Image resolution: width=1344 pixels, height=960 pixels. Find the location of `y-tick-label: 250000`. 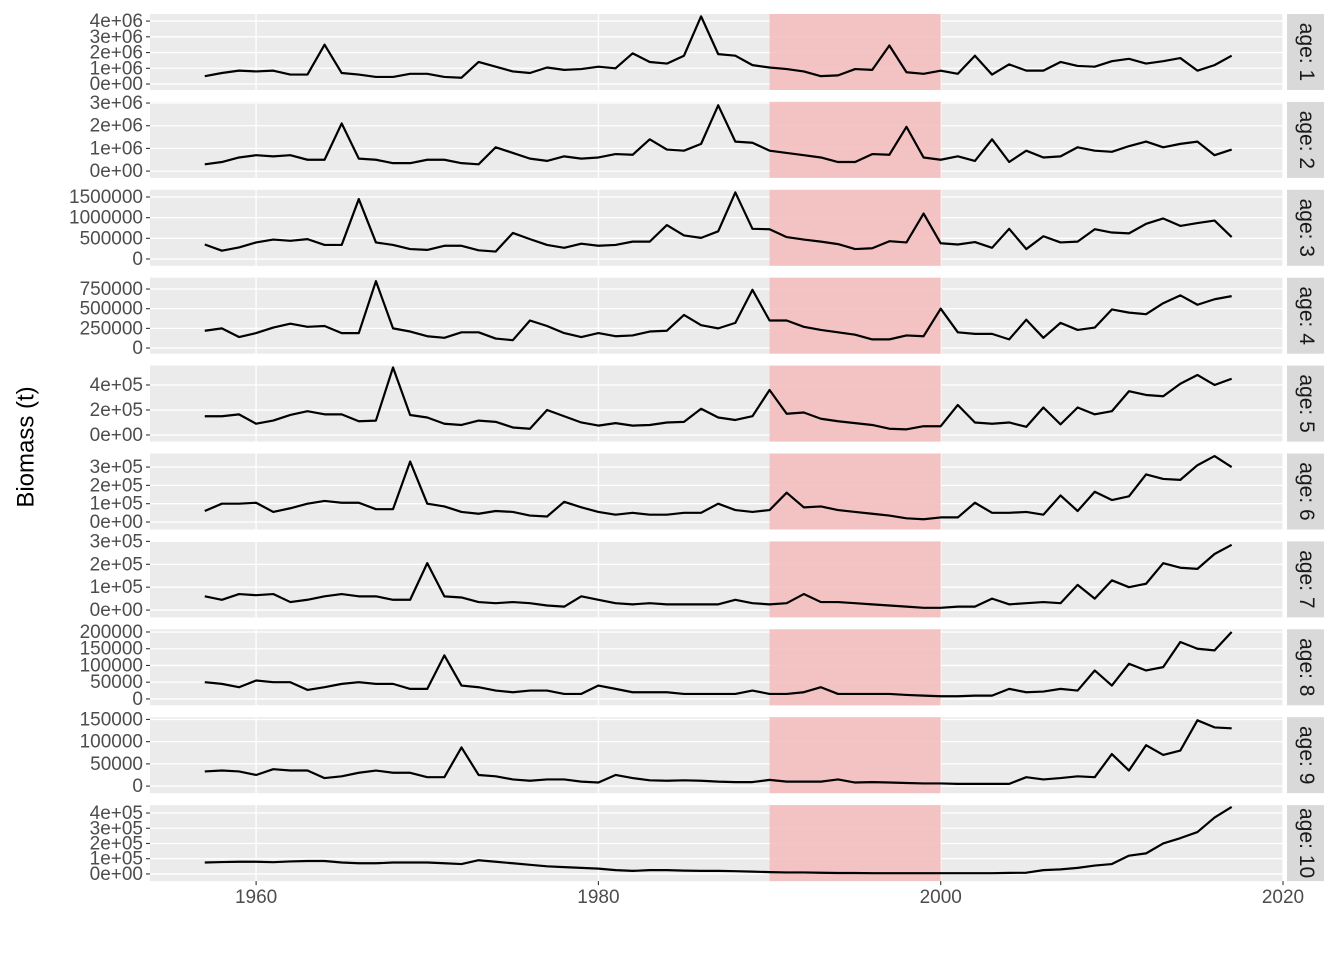

y-tick-label: 250000 is located at coordinates (111, 328).